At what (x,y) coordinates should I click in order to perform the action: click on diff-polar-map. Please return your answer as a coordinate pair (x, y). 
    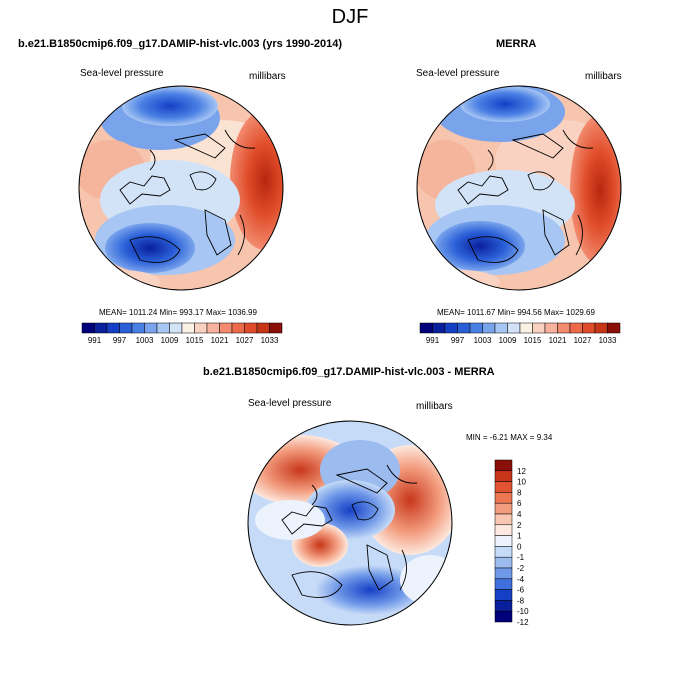
    Looking at the image, I should click on (350, 523).